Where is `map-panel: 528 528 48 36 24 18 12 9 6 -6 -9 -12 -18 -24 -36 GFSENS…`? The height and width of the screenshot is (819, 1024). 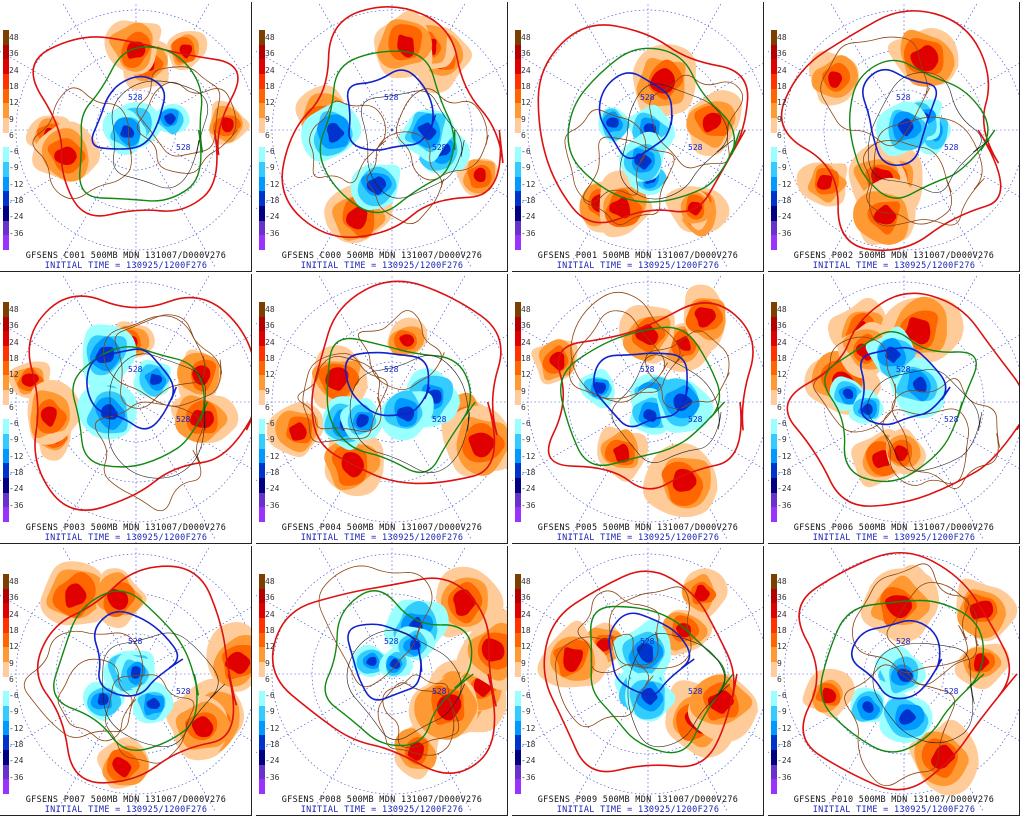 map-panel: 528 528 48 36 24 18 12 9 6 -6 -9 -12 -18 -24 -36 GFSENS… is located at coordinates (638, 409).